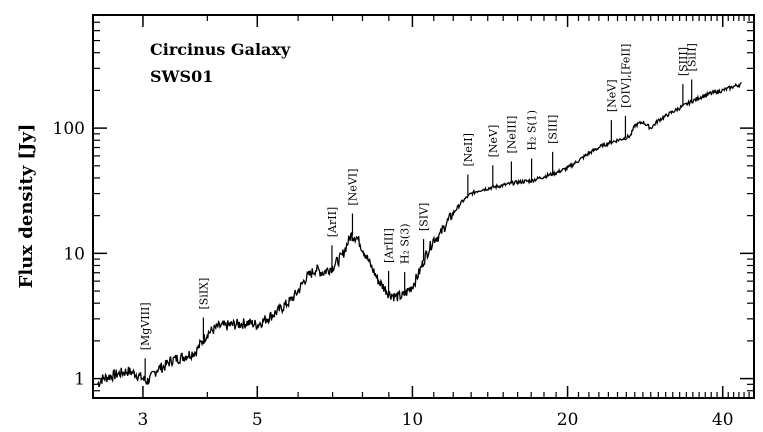  Describe the element at coordinates (332, 222) in the screenshot. I see `emission-line-label: [ArII]` at that location.